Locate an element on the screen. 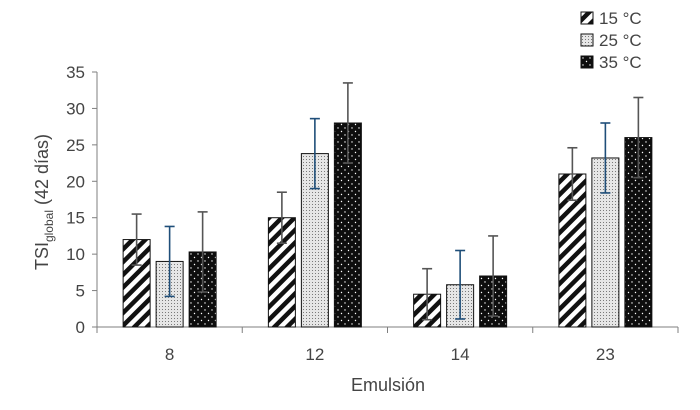 This screenshot has width=700, height=410. legend-label: 25 °C is located at coordinates (620, 40).